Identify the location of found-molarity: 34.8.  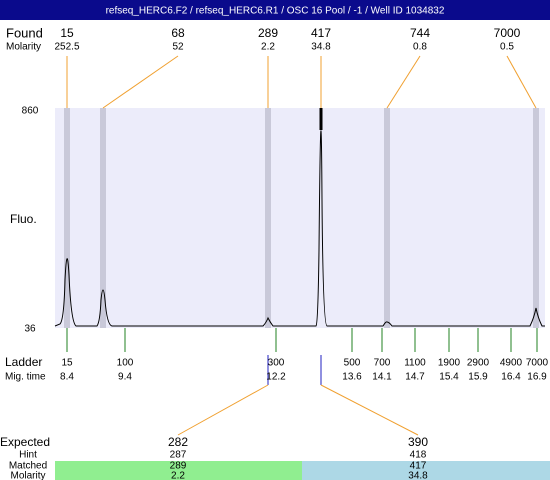
(321, 47).